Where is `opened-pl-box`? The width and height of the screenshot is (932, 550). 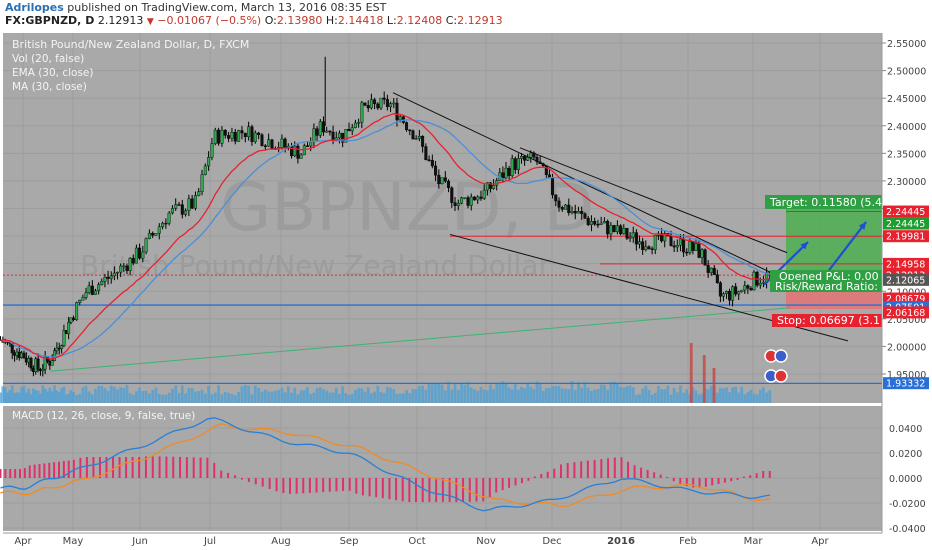
opened-pl-box is located at coordinates (826, 276).